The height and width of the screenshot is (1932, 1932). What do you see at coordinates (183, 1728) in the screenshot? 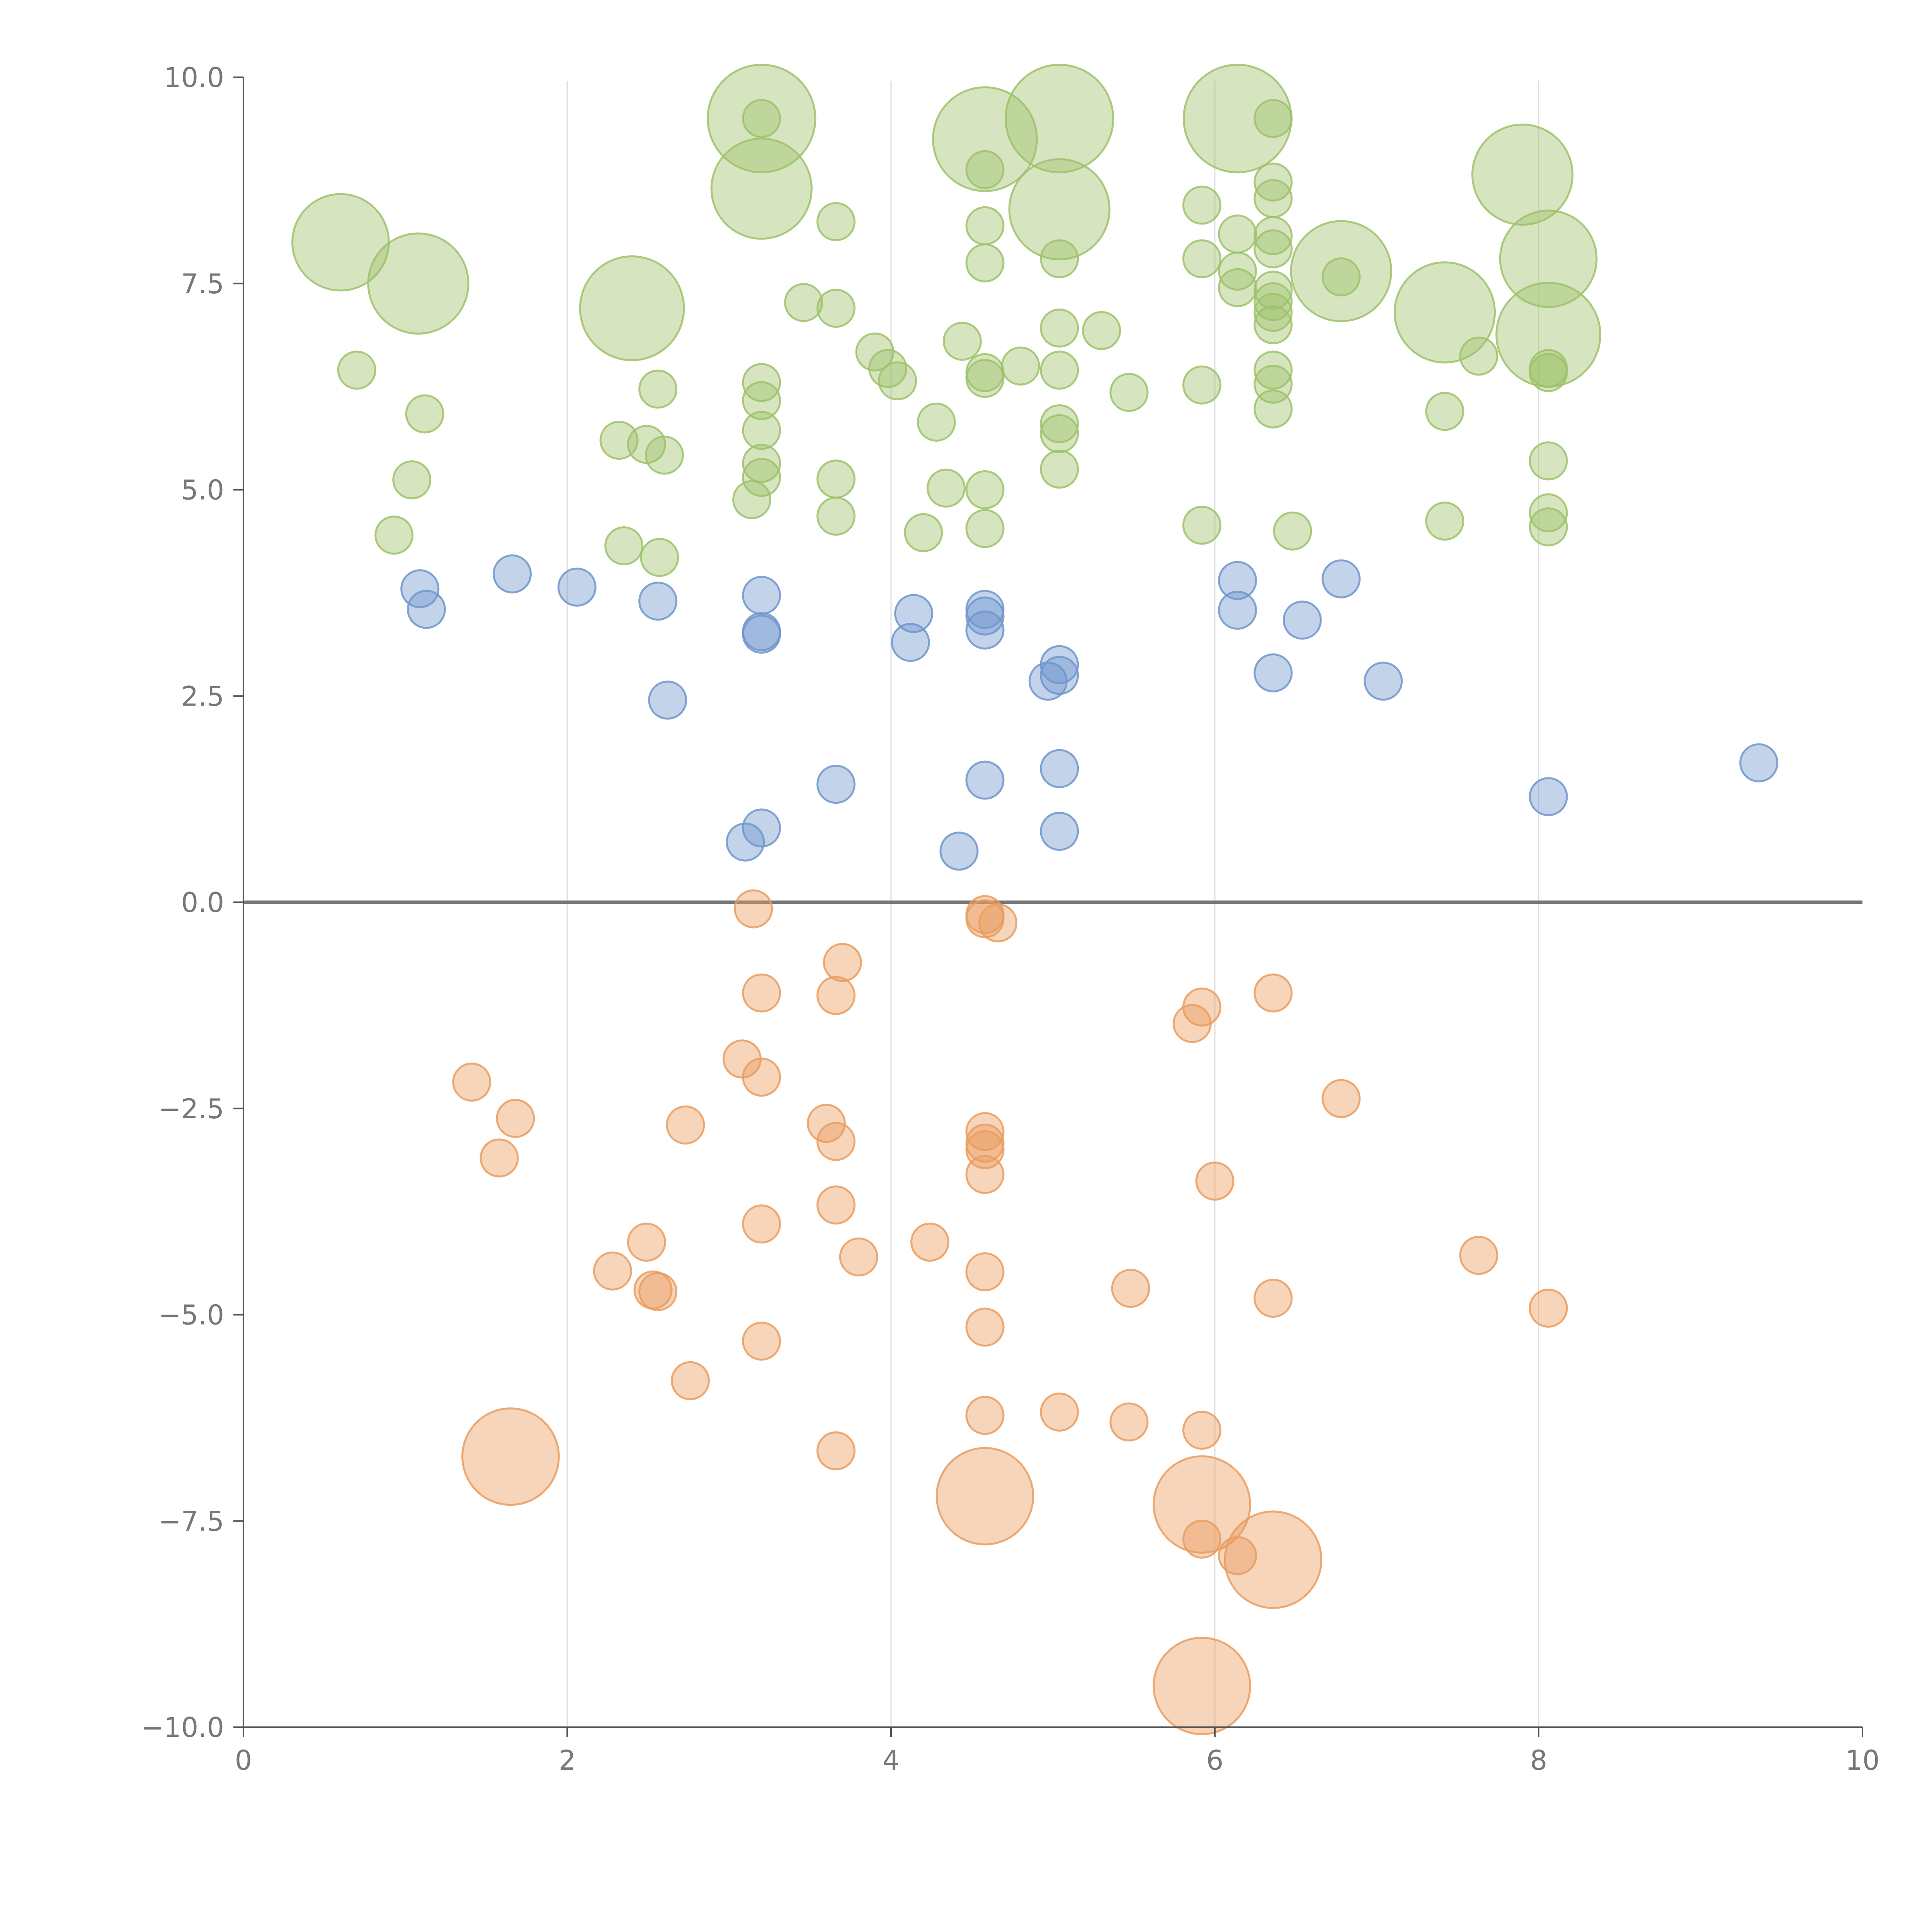
I see `y-tick-label-8: −10.0` at bounding box center [183, 1728].